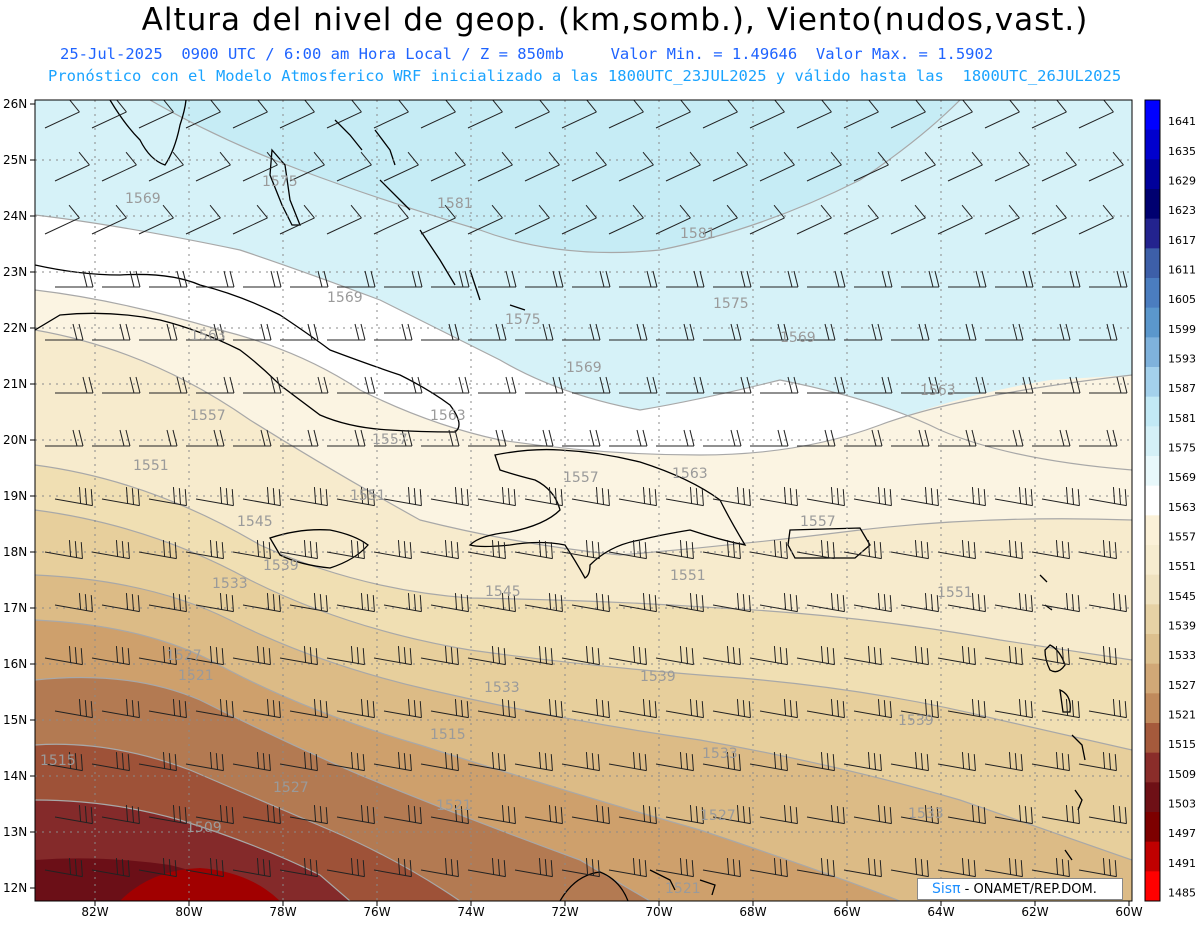 This screenshot has height=927, width=1200. What do you see at coordinates (611, 912) in the screenshot?
I see `lon-axis-labels: 82W 80W 78W 76W 74W 72W 70W 68W 66W 64W 62W 60W` at bounding box center [611, 912].